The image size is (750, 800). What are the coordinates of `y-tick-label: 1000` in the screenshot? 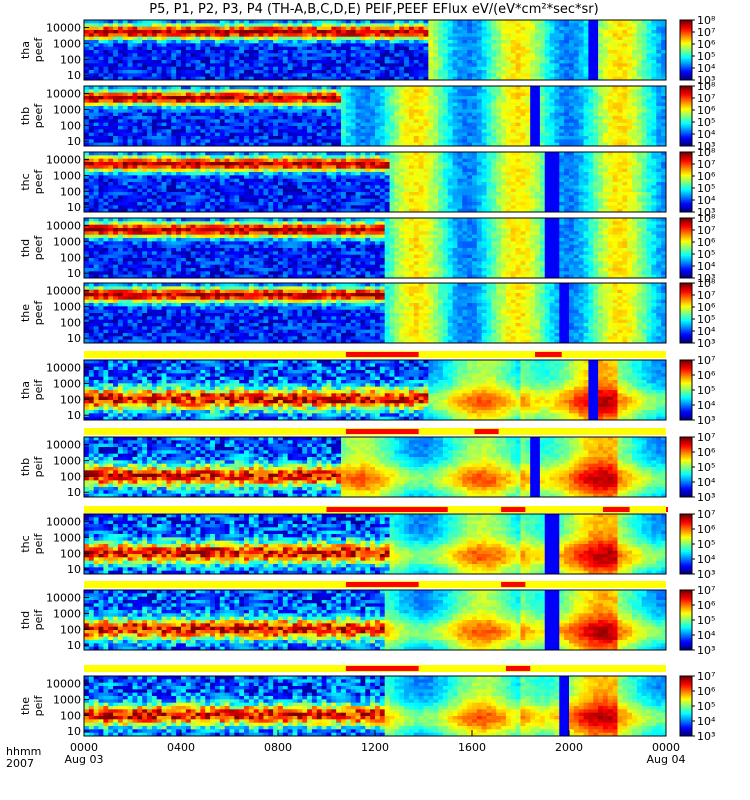 It's located at (67, 43).